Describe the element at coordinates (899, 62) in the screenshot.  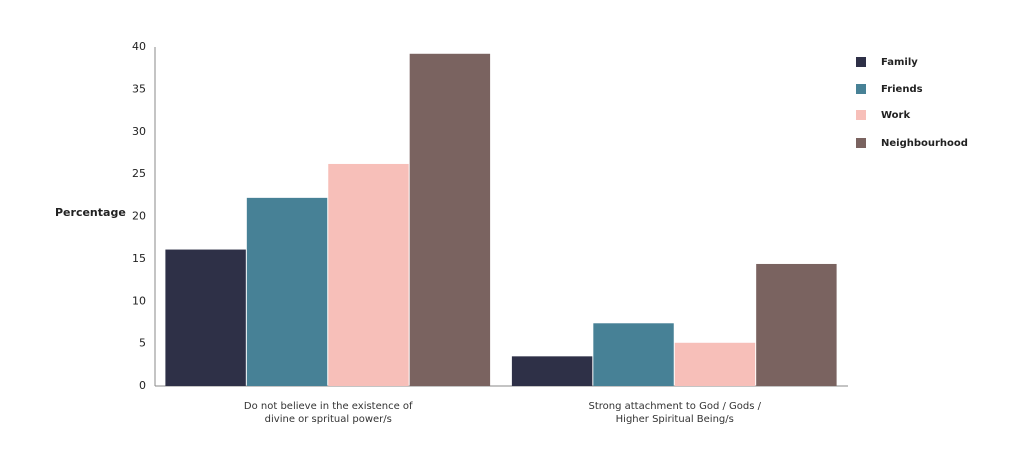
I see `legend-label: Family` at that location.